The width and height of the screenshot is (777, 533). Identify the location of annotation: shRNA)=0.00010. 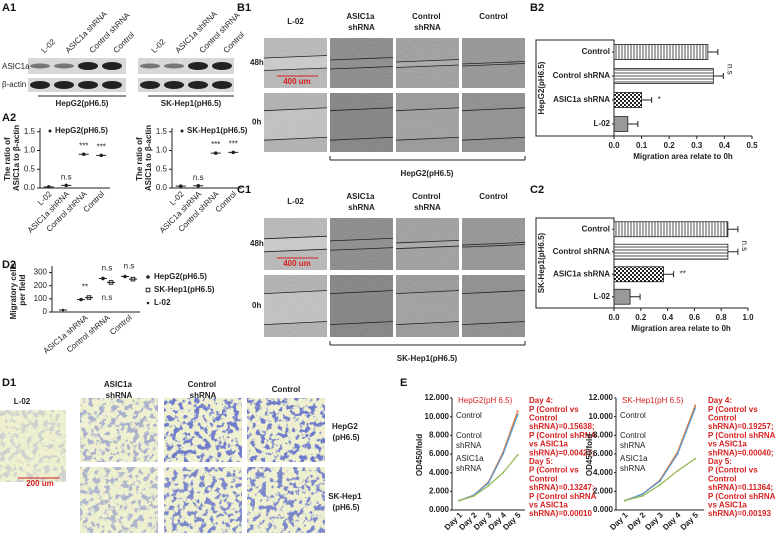
(560, 513).